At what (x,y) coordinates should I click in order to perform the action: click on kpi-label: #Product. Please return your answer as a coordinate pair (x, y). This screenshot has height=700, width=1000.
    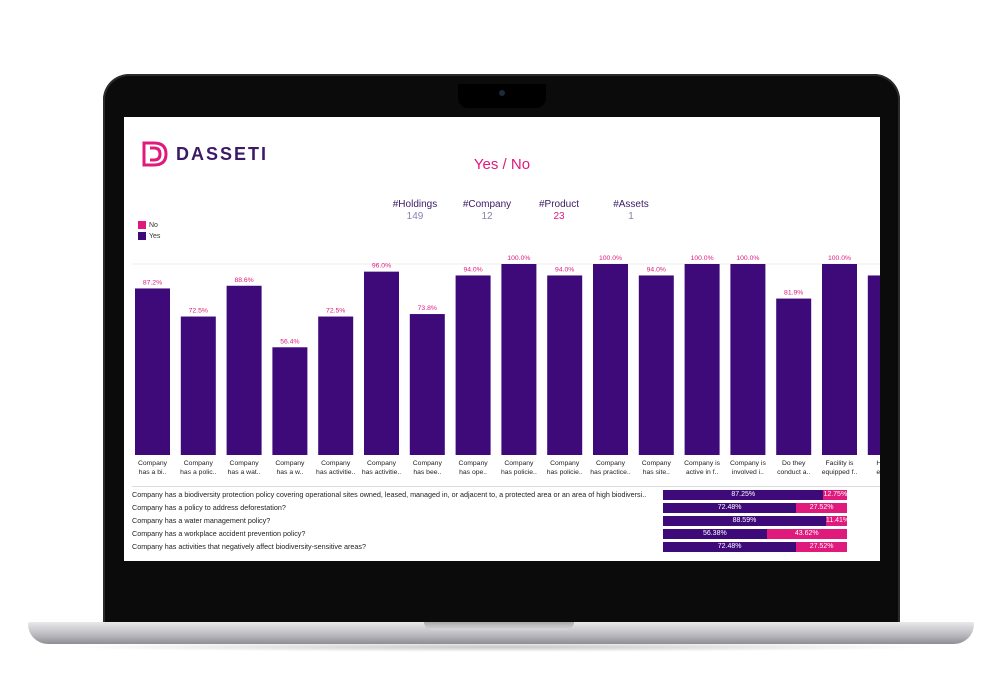
    Looking at the image, I should click on (559, 204).